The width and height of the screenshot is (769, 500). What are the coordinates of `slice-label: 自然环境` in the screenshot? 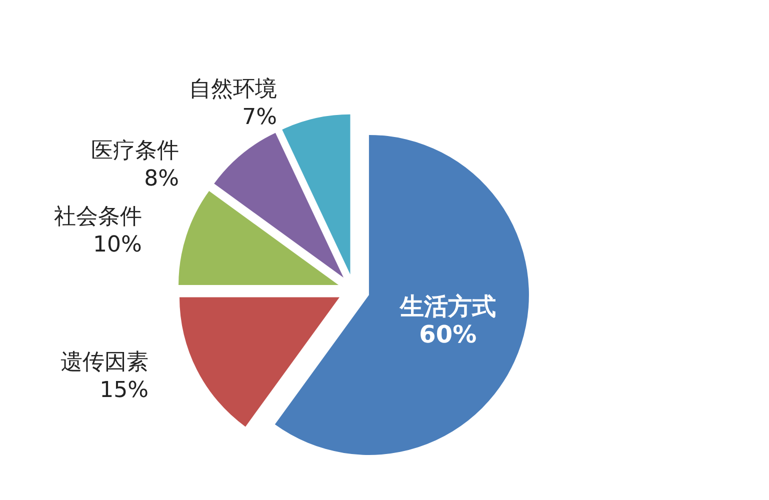 It's located at (233, 89).